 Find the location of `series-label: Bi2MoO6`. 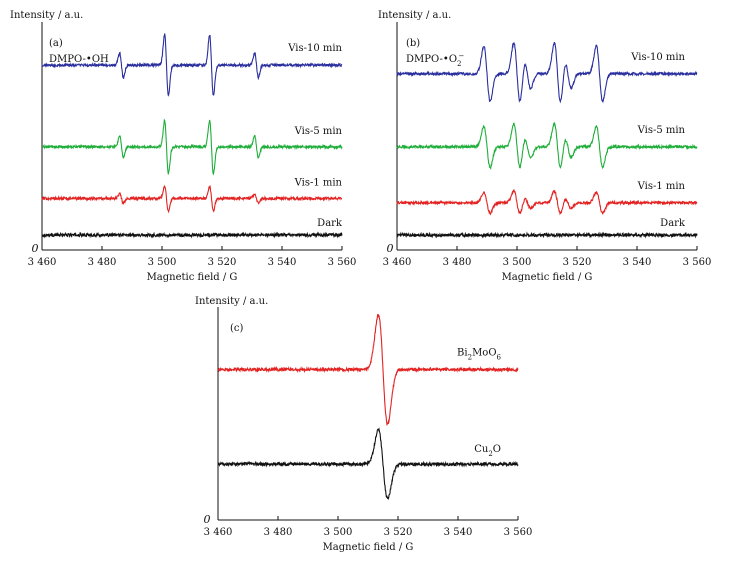

series-label: Bi2MoO6 is located at coordinates (479, 355).